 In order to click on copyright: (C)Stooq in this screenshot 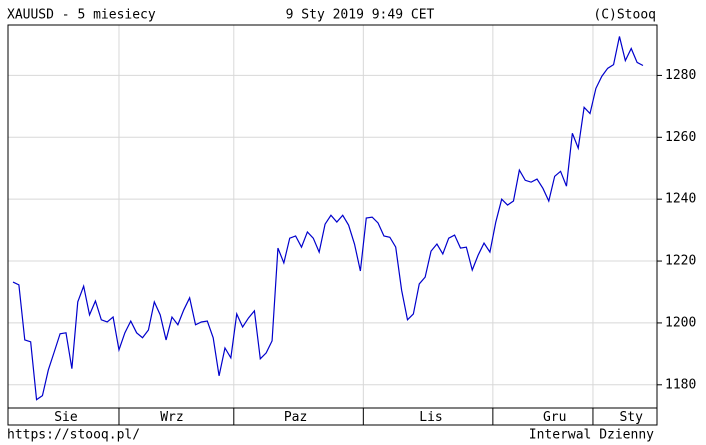, I will do `click(624, 15)`.